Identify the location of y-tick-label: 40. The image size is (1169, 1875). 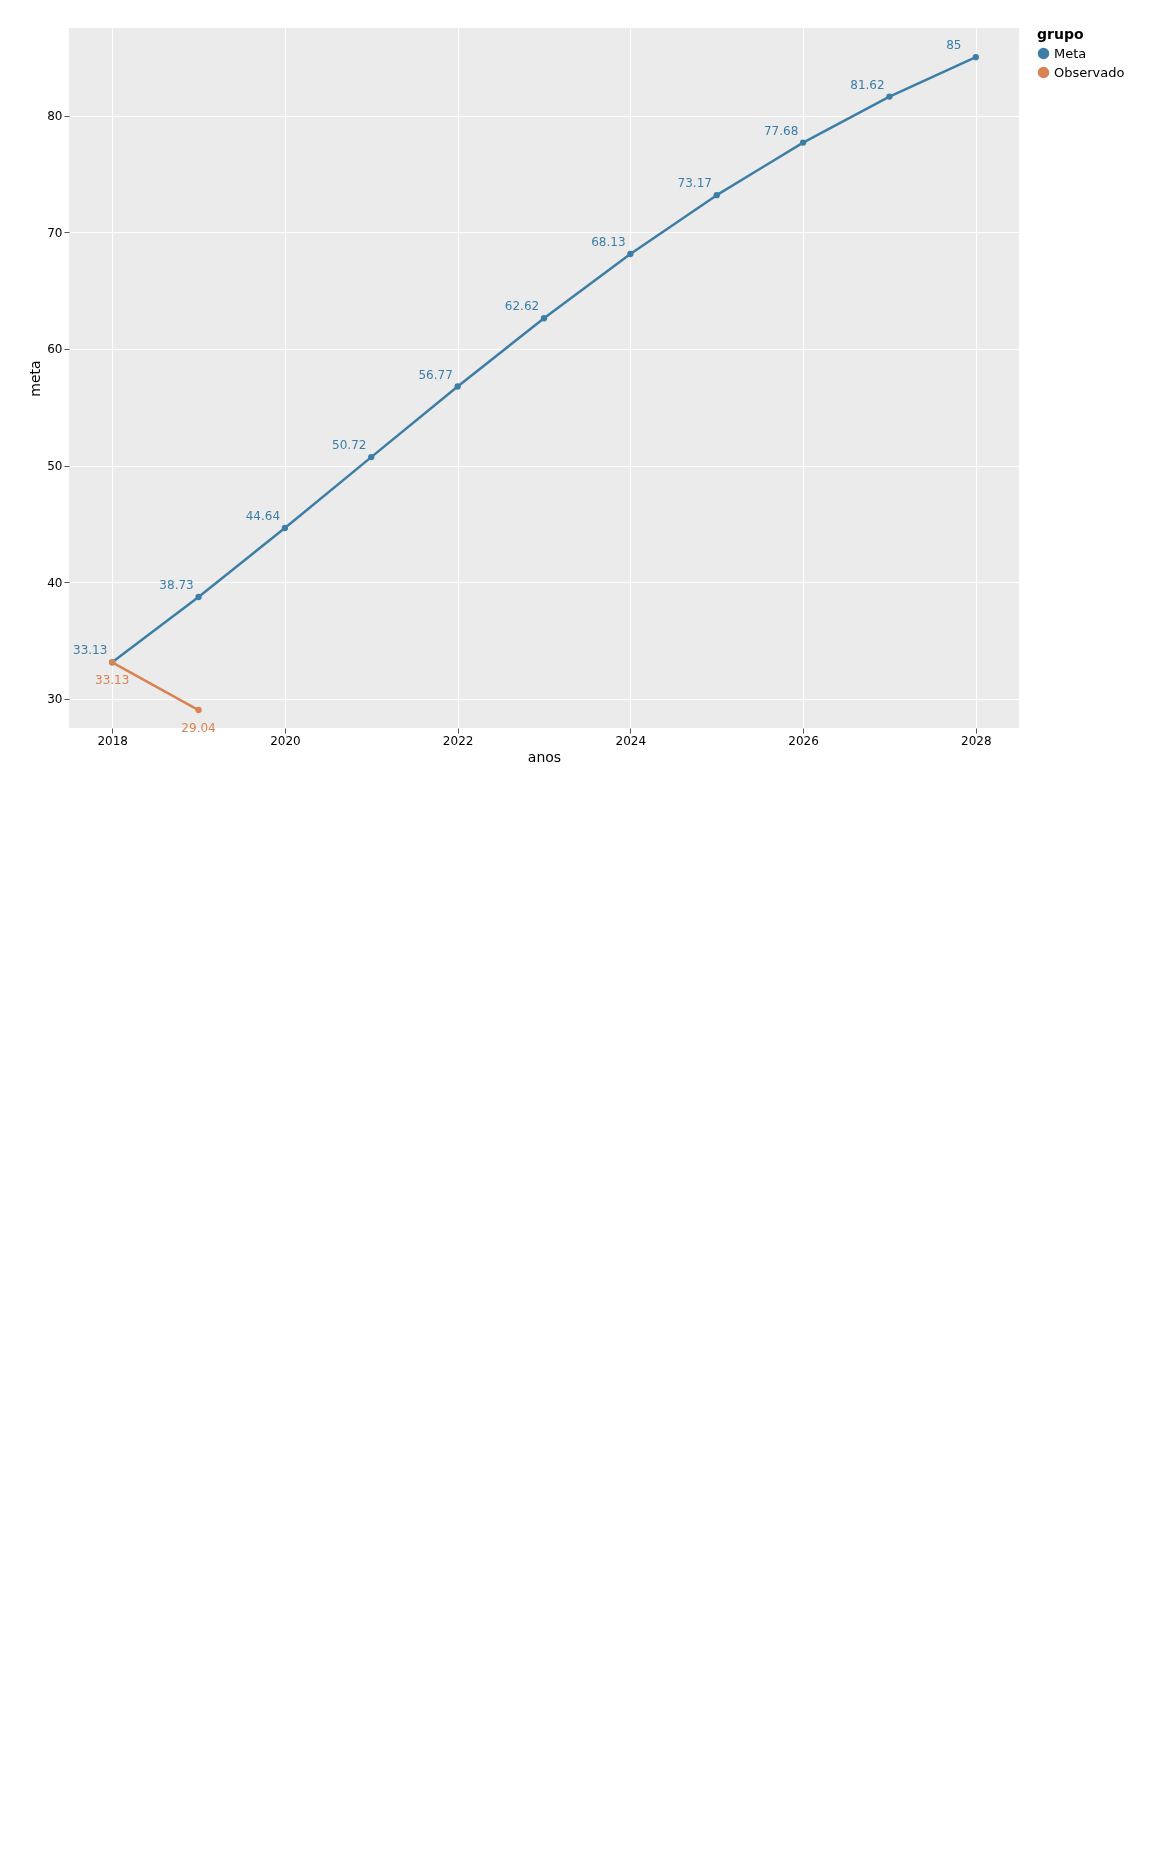
(55, 582).